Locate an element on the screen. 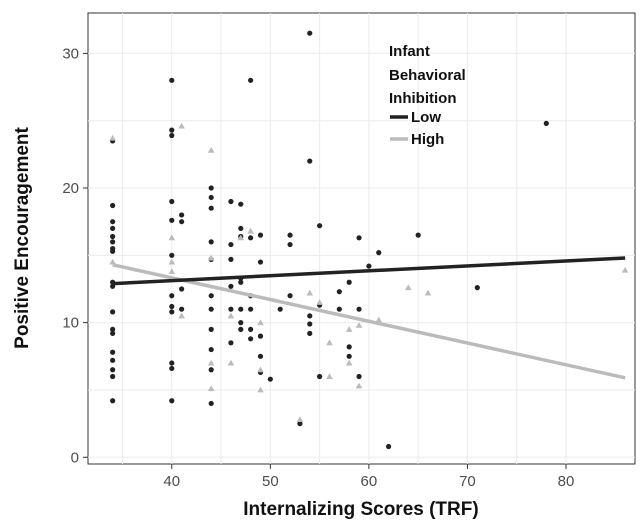  y-tick-label: 30 is located at coordinates (70, 53).